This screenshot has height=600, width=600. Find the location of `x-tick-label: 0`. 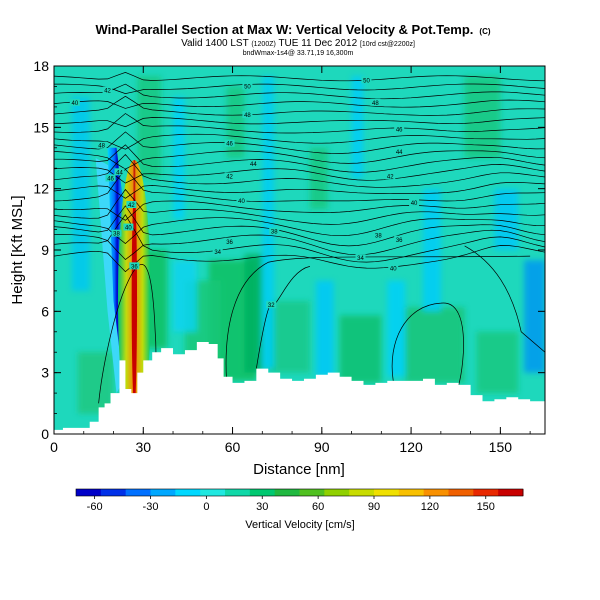

x-tick-label: 0 is located at coordinates (54, 447).